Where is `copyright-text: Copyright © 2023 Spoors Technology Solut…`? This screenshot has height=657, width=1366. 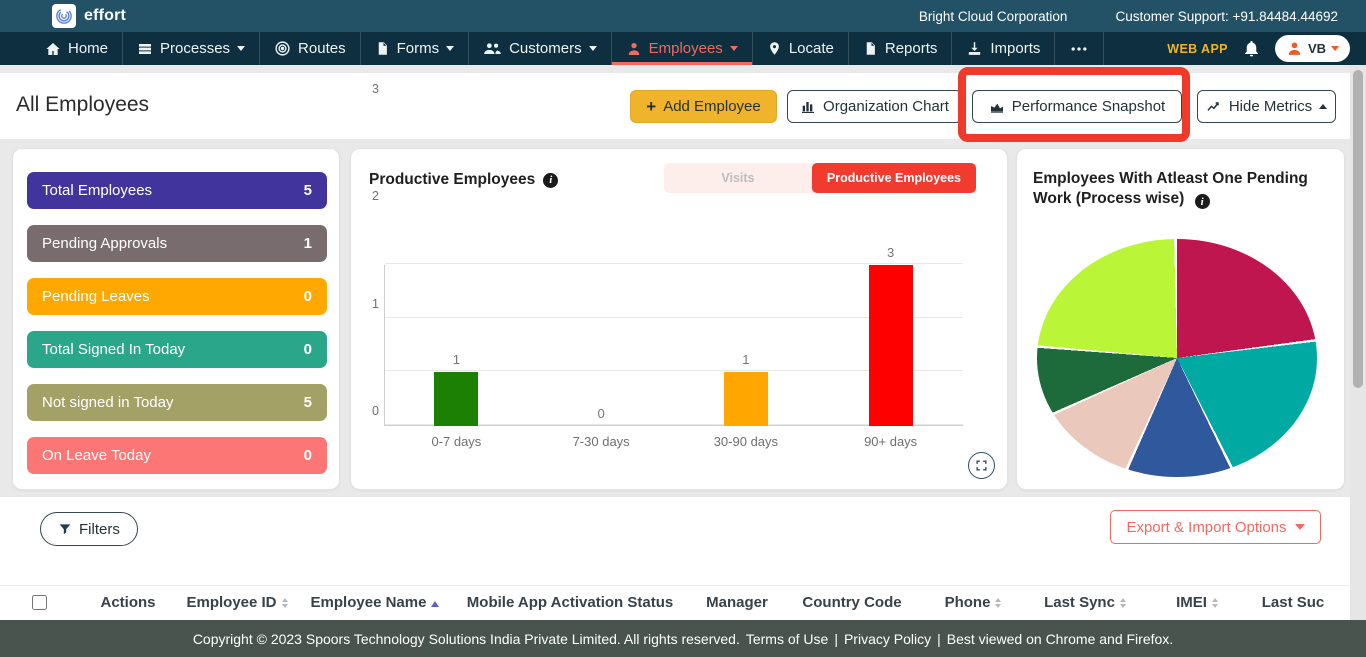 copyright-text: Copyright © 2023 Spoors Technology Solut… is located at coordinates (466, 638).